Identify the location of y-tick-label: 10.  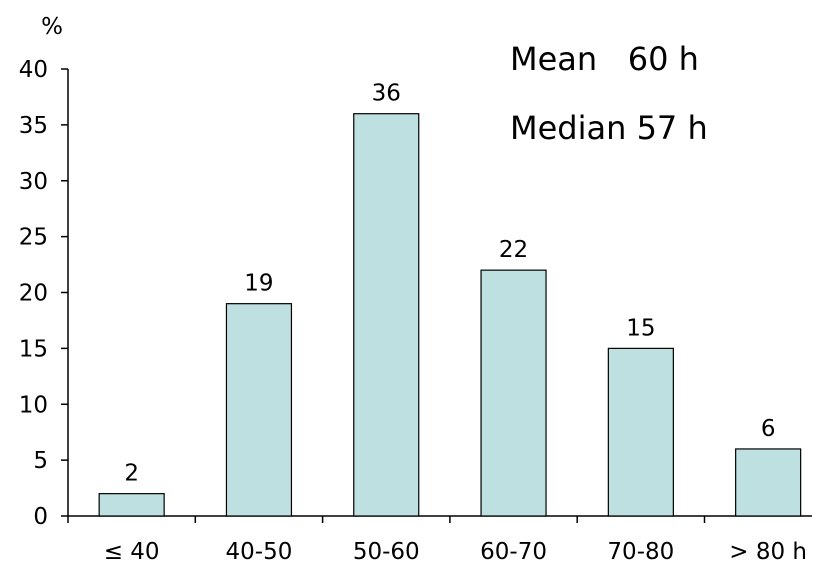
(33, 405).